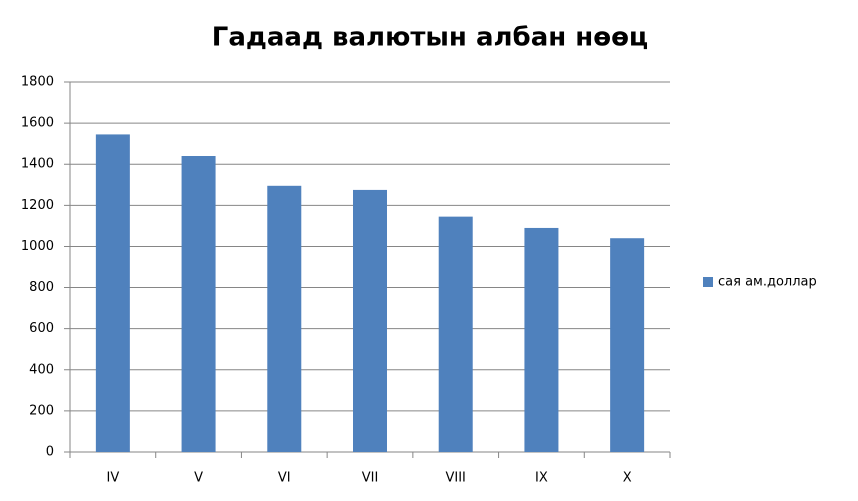 This screenshot has height=501, width=858. What do you see at coordinates (41, 369) in the screenshot?
I see `y-tick-label: 400` at bounding box center [41, 369].